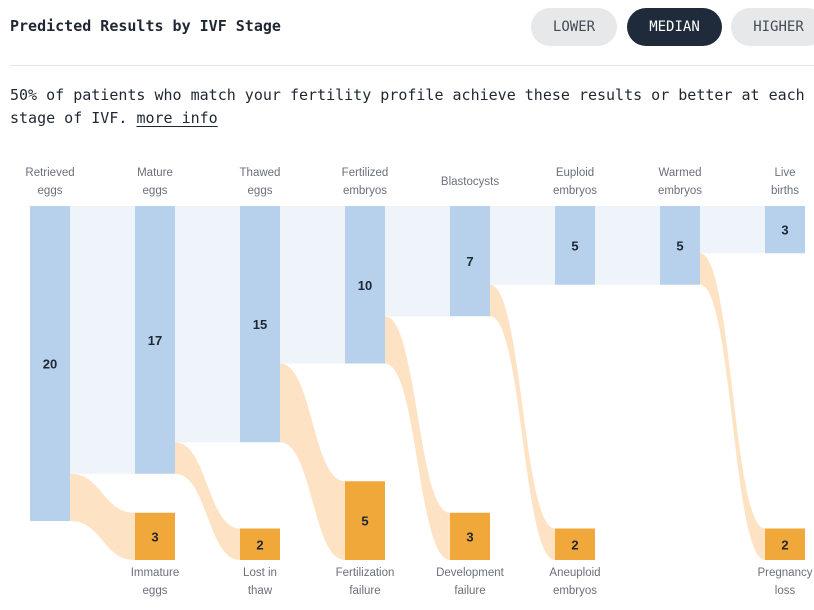 The height and width of the screenshot is (610, 814). I want to click on stage-category-label: Mature eggs, so click(155, 182).